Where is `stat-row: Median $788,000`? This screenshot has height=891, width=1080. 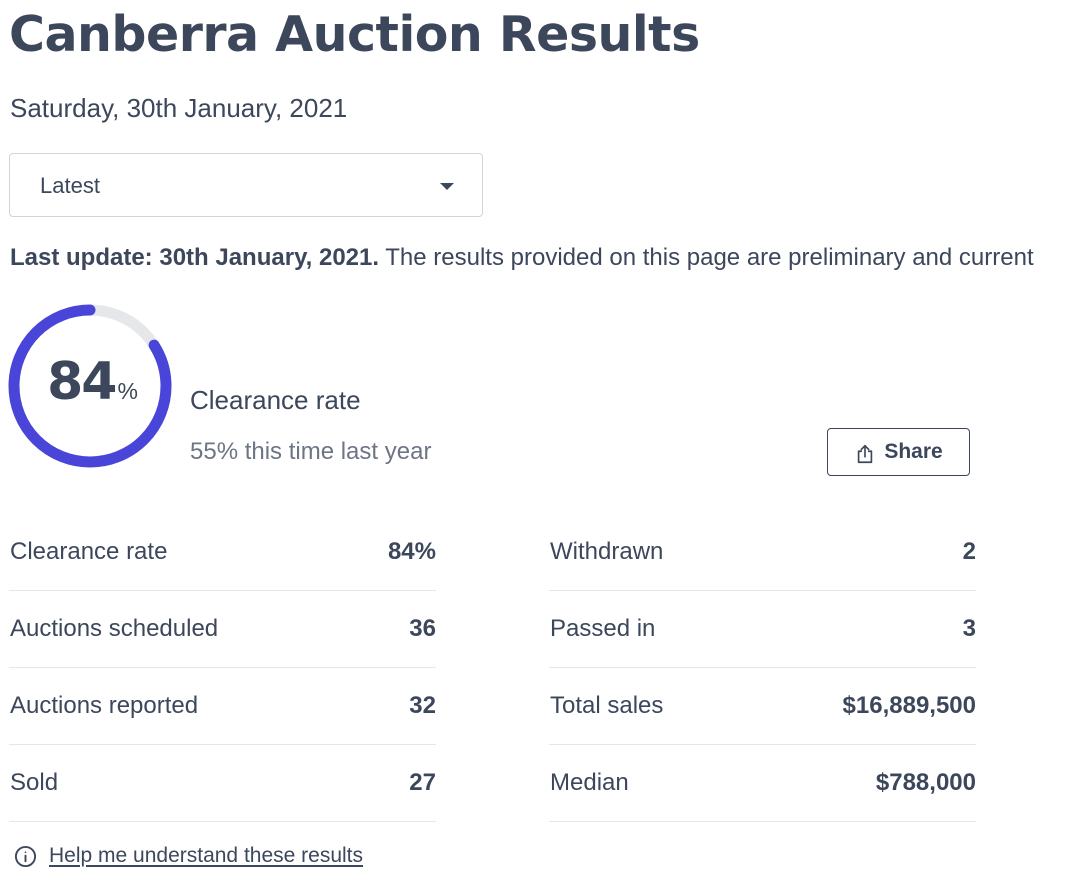 stat-row: Median $788,000 is located at coordinates (762, 783).